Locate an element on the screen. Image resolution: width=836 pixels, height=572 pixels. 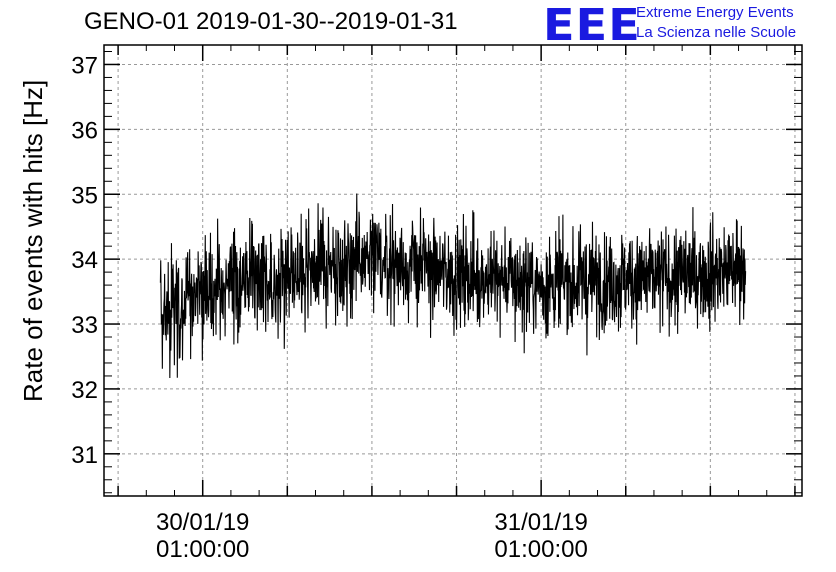
chart-title: GENO-01 2019-01-30--2019-01-31 is located at coordinates (271, 21).